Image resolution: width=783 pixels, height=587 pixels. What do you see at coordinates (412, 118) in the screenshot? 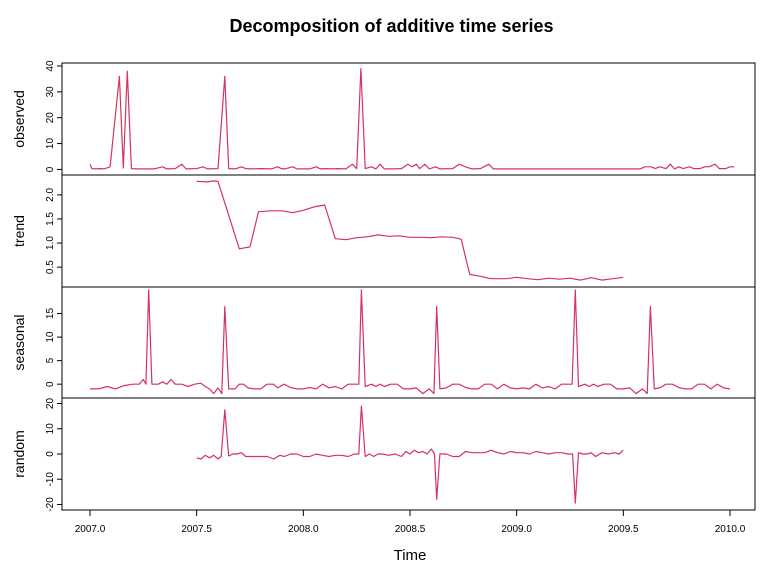
I see `series-line-observed` at bounding box center [412, 118].